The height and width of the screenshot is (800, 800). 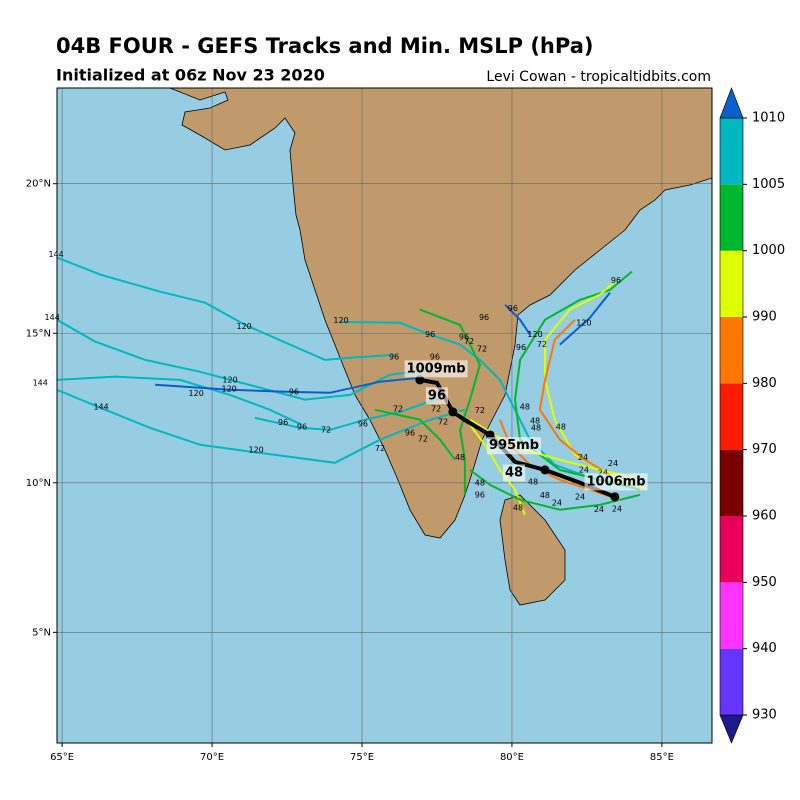 I want to click on colorbar-tick-label: 1010, so click(x=768, y=118).